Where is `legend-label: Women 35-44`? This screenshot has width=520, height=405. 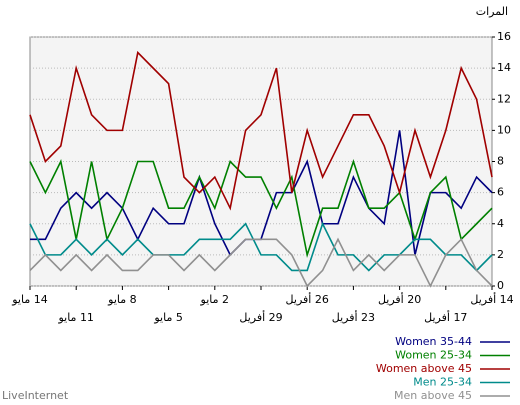
legend-label: Women 35-44 is located at coordinates (433, 341).